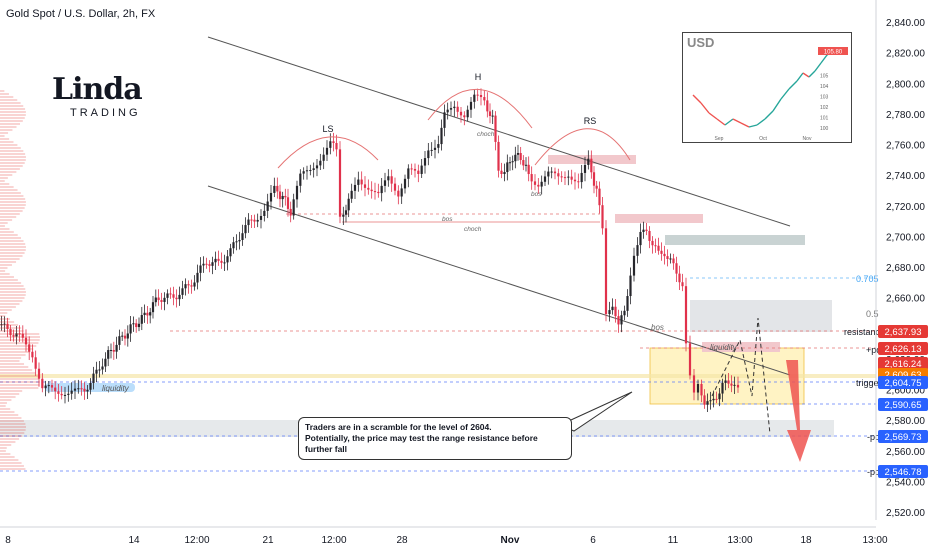 The image size is (932, 550). Describe the element at coordinates (473, 229) in the screenshot. I see `label-choch-mid: choch` at that location.